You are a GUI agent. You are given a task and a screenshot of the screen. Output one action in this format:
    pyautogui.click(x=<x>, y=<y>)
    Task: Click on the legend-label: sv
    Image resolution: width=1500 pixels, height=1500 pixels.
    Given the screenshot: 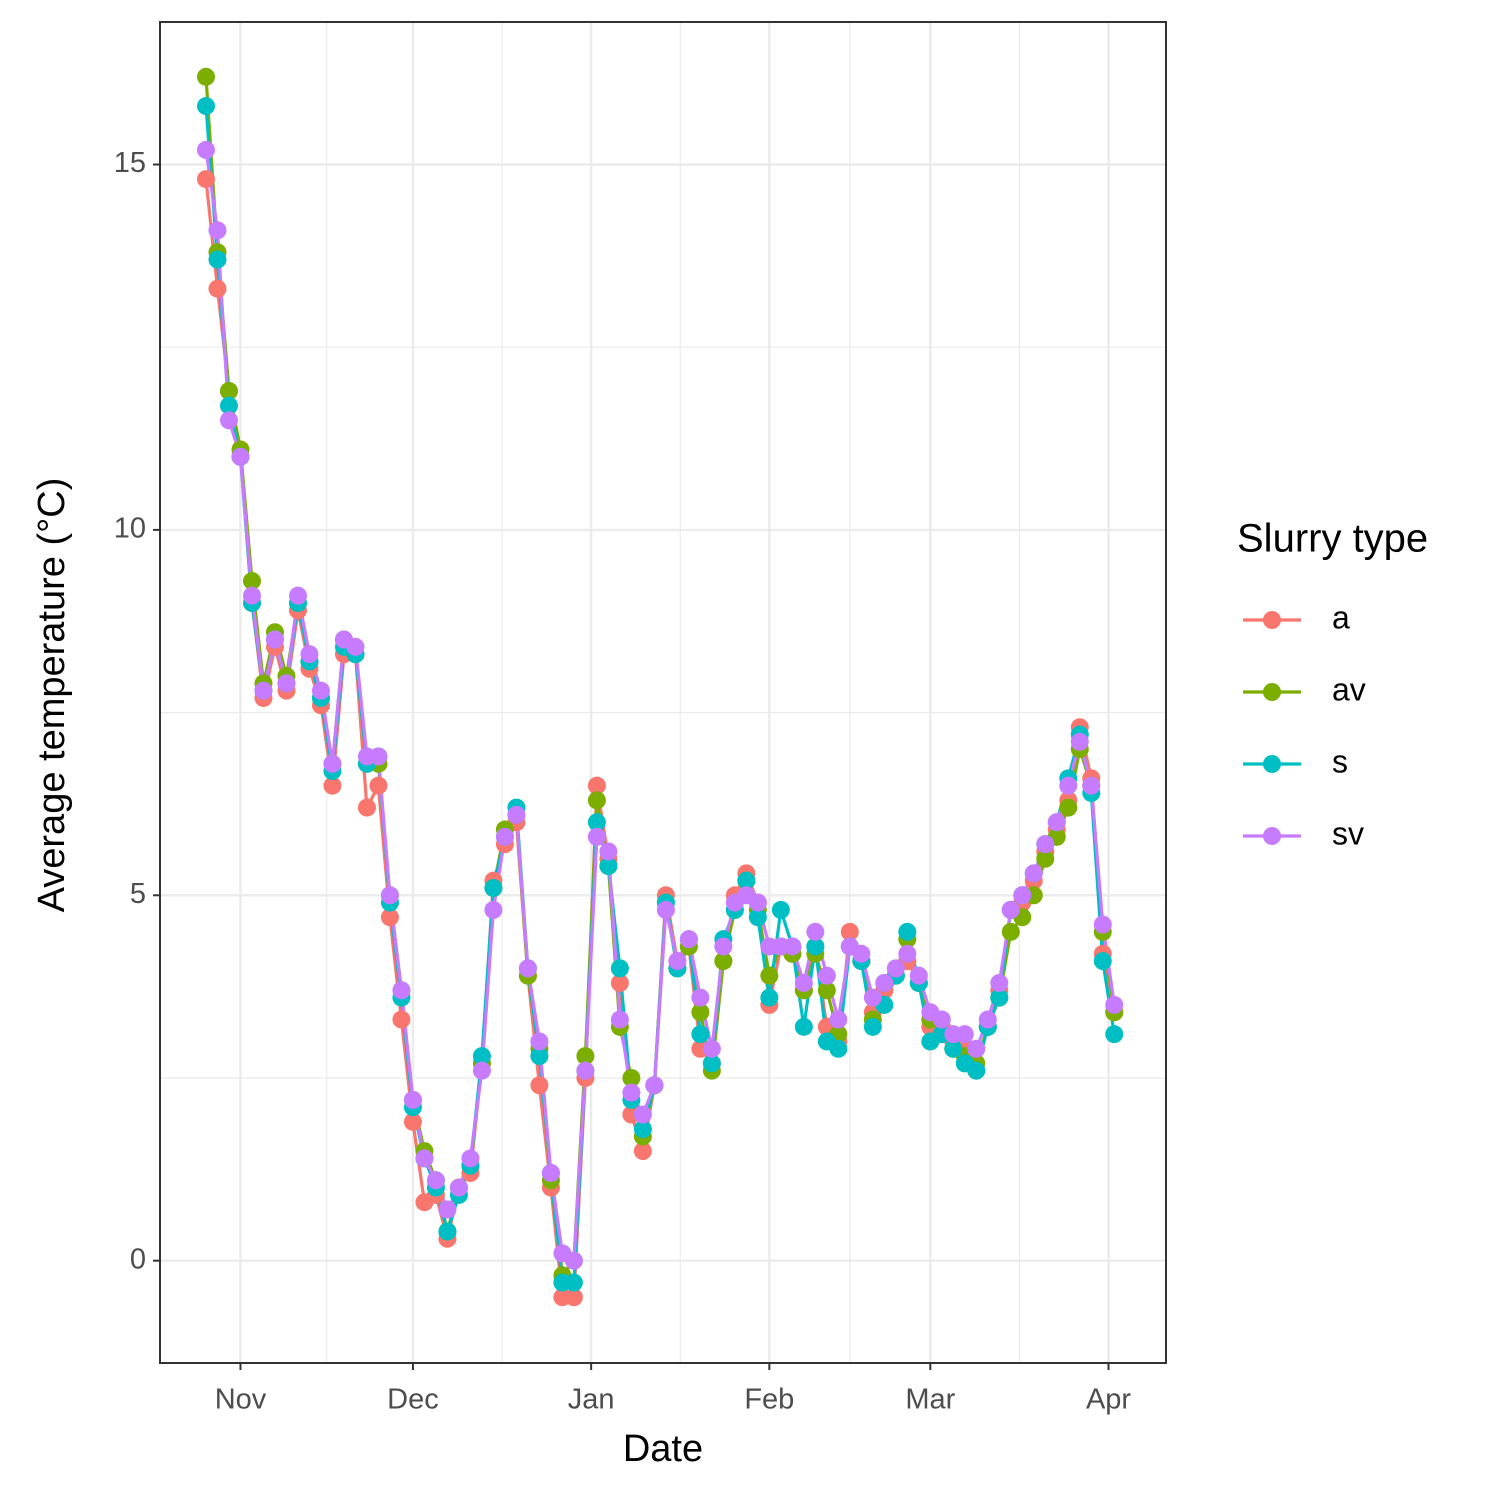 What is the action you would take?
    pyautogui.click(x=1348, y=833)
    